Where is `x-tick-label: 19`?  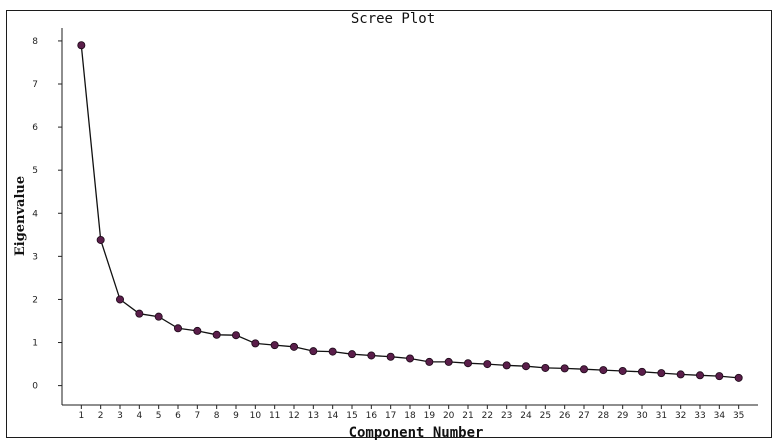
x-tick-label: 19 is located at coordinates (430, 416).